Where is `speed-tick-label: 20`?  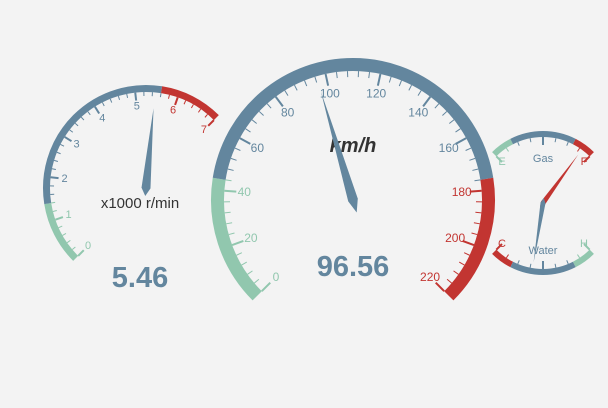 speed-tick-label: 20 is located at coordinates (251, 238).